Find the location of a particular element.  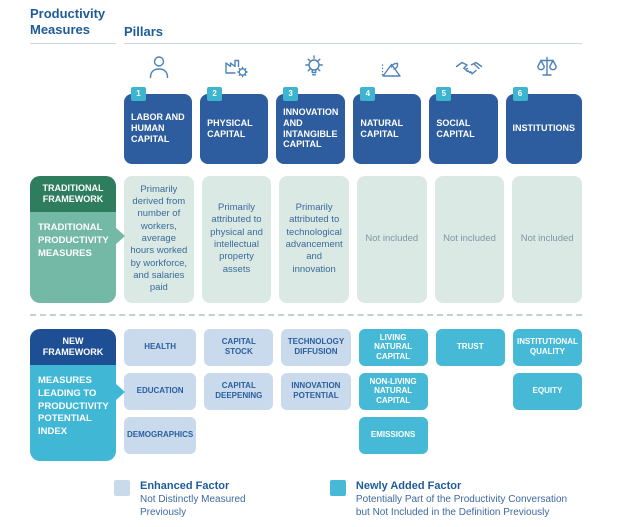

traditional-cell-social: Not included is located at coordinates (469, 239).